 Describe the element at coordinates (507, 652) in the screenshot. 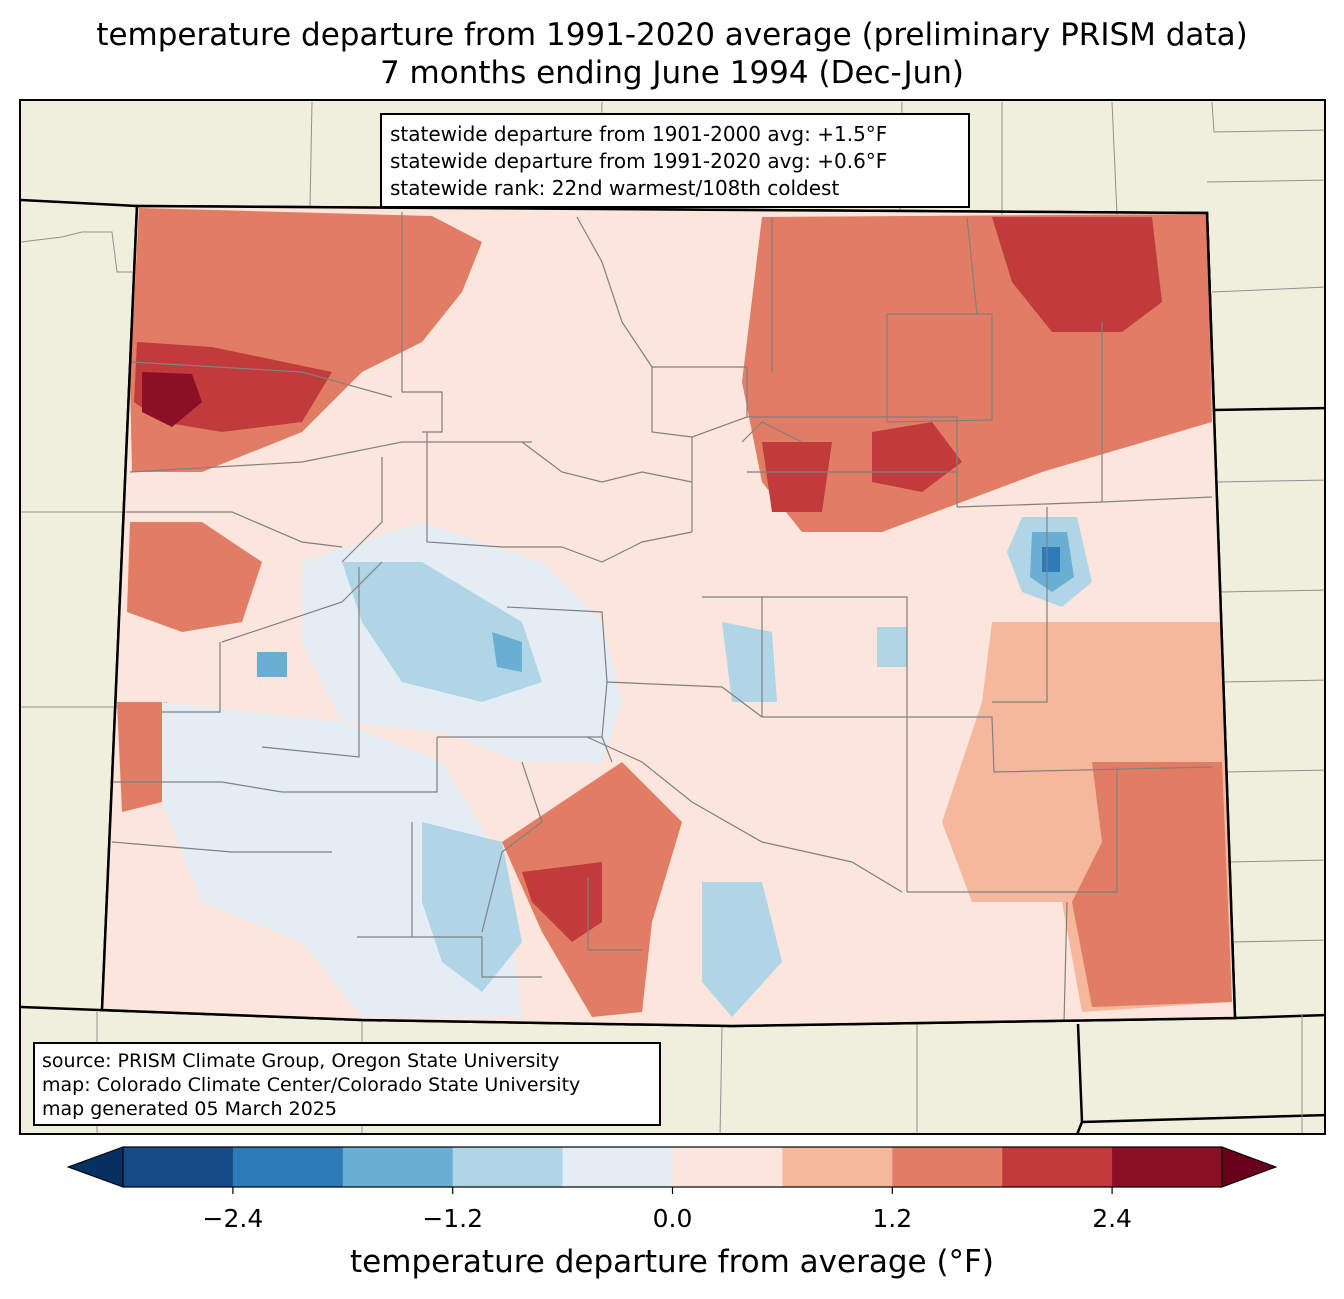

I see `anomaly-central-coolest` at that location.